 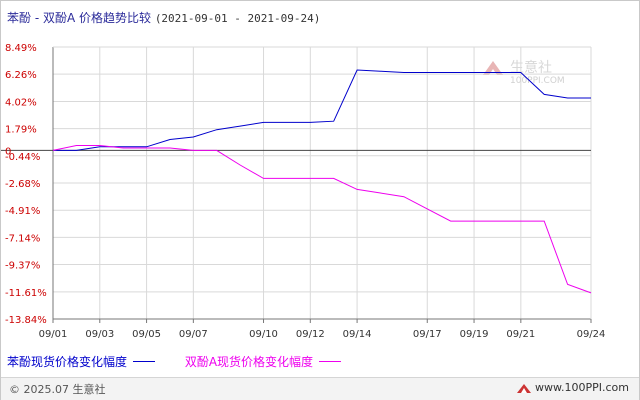 I want to click on x-tick-label: 09/03, so click(x=99, y=334).